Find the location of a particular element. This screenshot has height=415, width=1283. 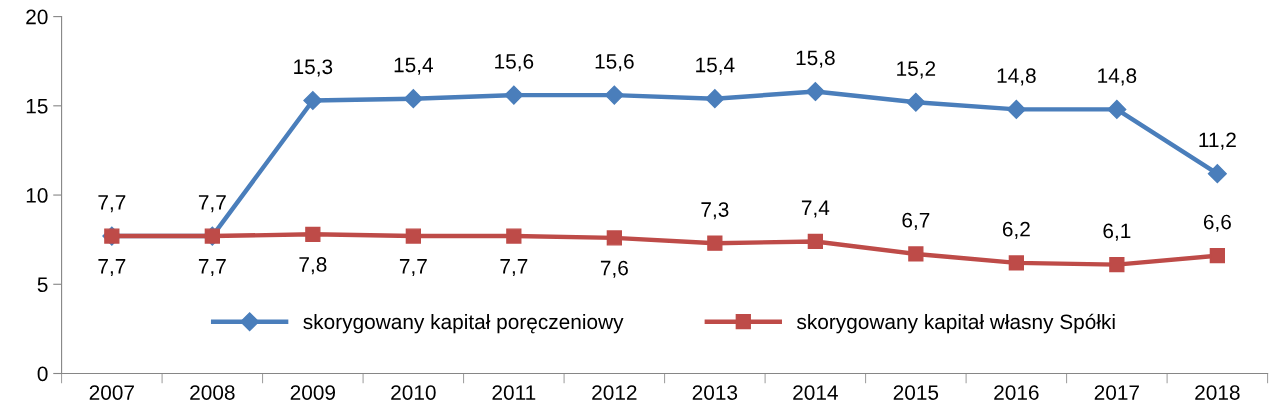

x-tick-label: 2015 is located at coordinates (916, 392).